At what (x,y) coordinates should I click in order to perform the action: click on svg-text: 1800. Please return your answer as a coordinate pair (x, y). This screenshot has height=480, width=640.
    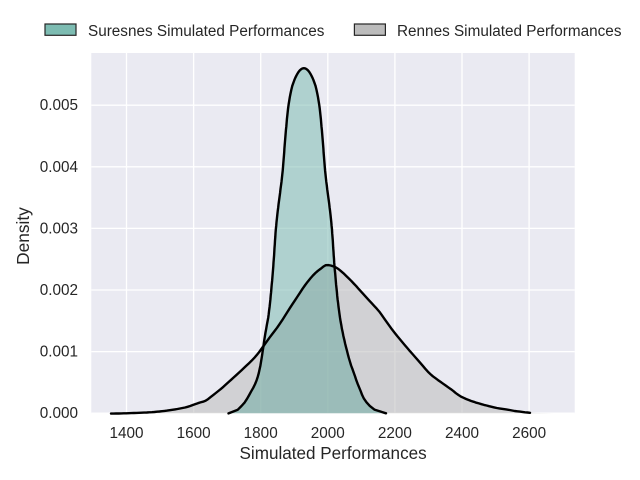
    Looking at the image, I should click on (261, 433).